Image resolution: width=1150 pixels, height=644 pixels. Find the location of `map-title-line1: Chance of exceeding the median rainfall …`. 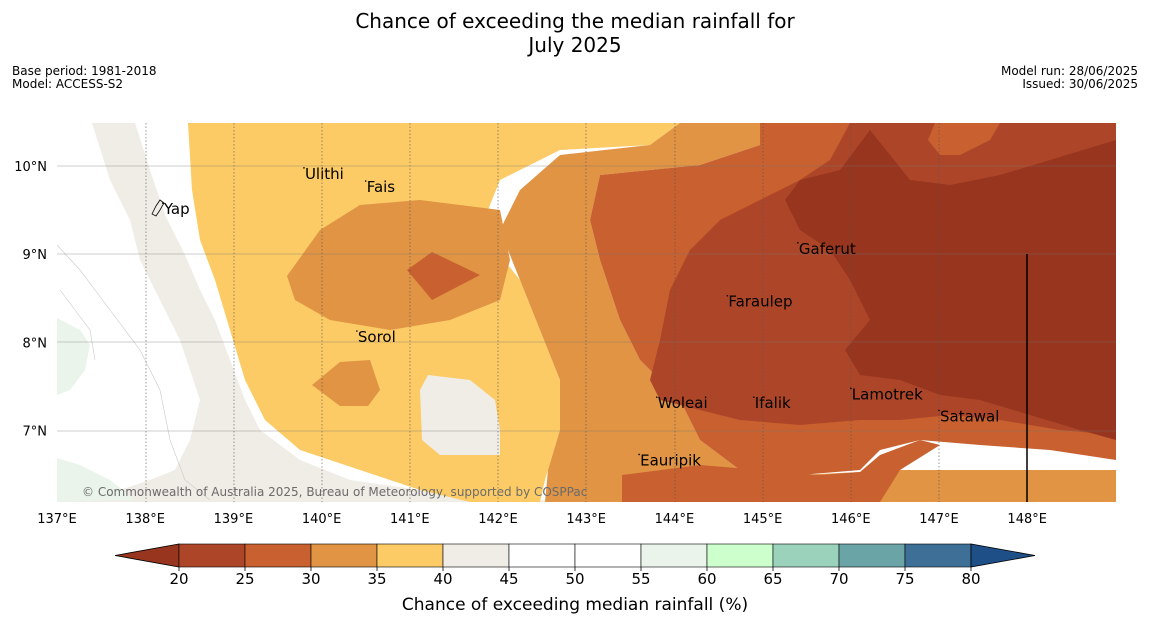

map-title-line1: Chance of exceeding the median rainfall … is located at coordinates (575, 21).